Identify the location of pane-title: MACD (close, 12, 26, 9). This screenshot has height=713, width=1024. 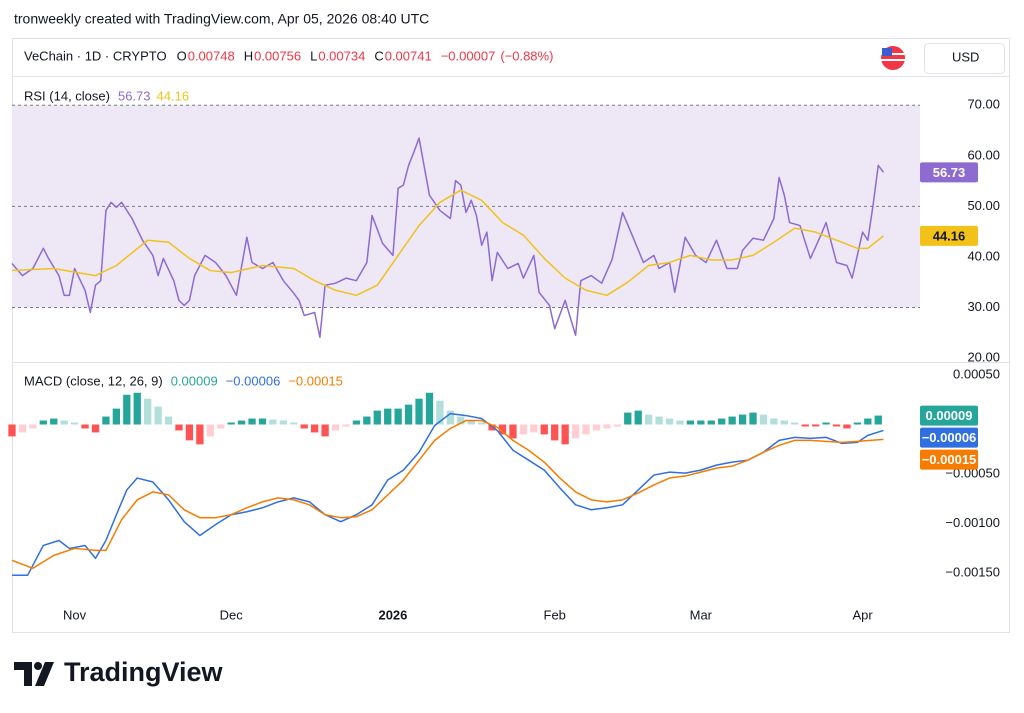
(93, 380).